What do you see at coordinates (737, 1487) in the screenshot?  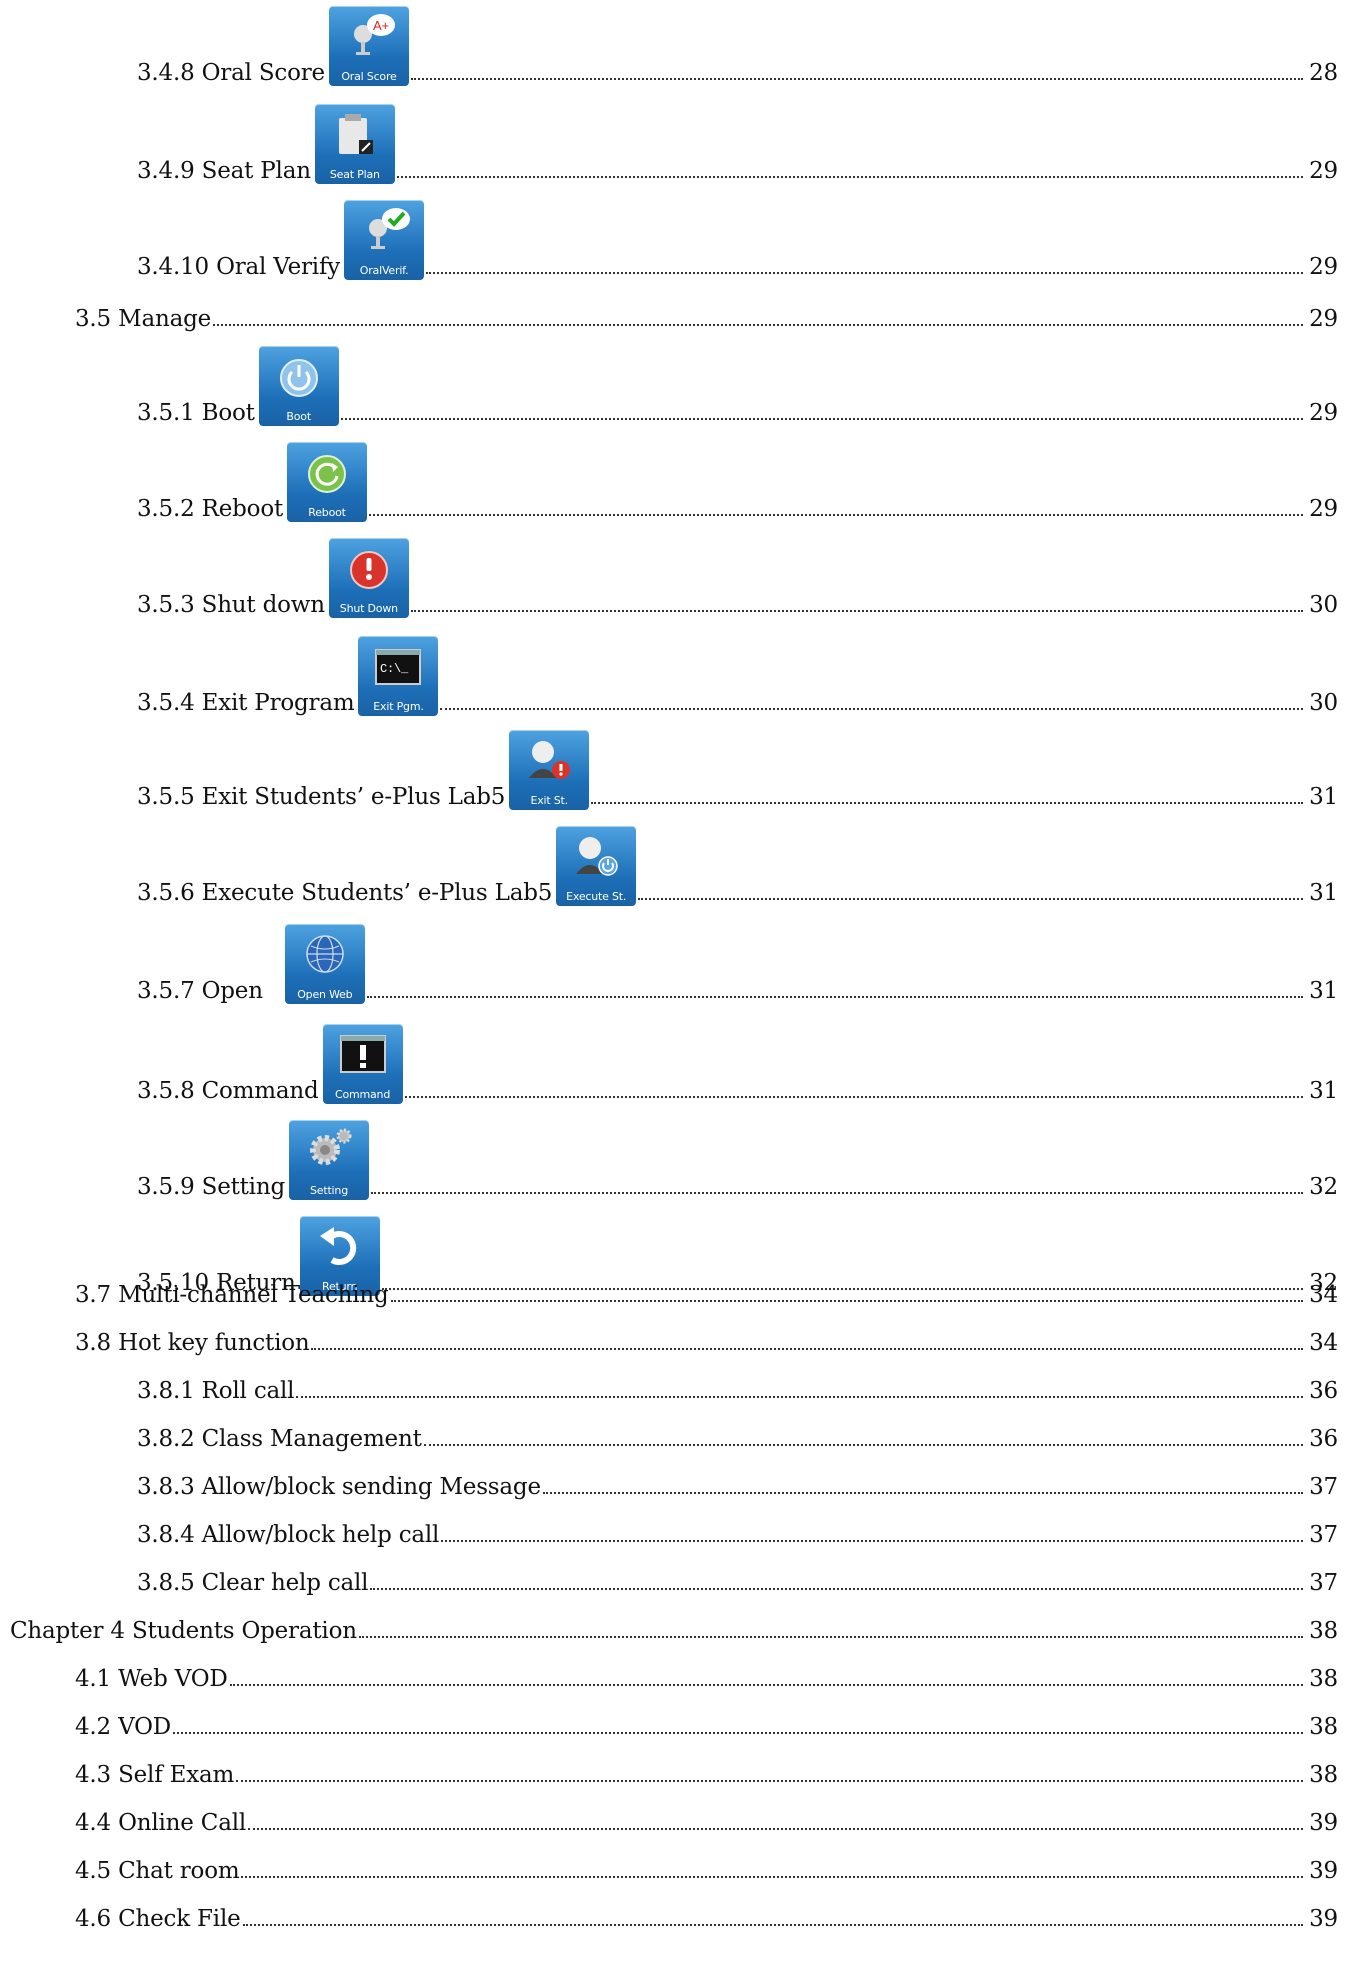 I see `toc-row-allow-block-message: 3.8.3 Allow/block sending Message 37` at bounding box center [737, 1487].